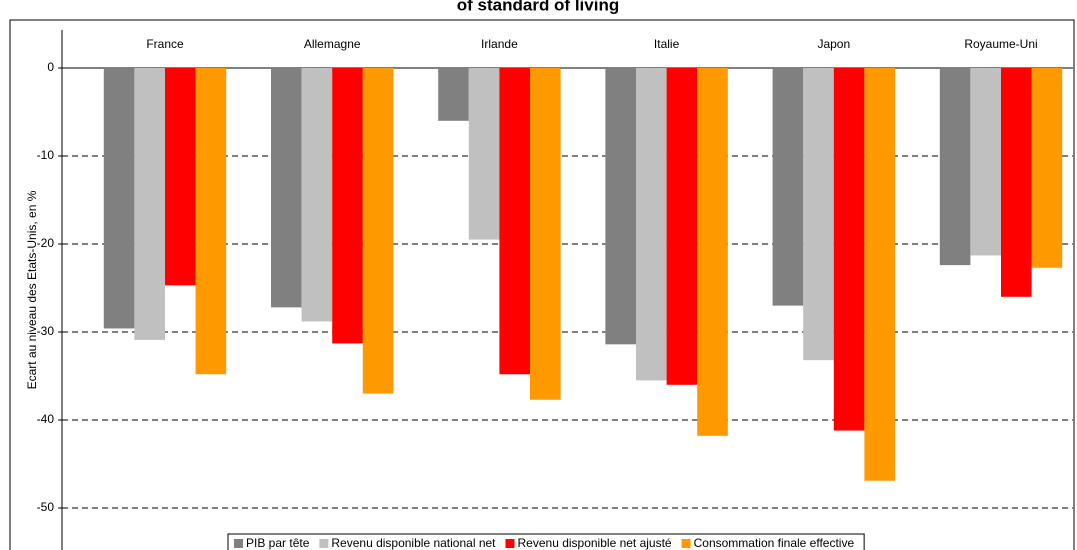 Image resolution: width=1077 pixels, height=550 pixels. Describe the element at coordinates (46, 331) in the screenshot. I see `y-tick-label: -30` at that location.